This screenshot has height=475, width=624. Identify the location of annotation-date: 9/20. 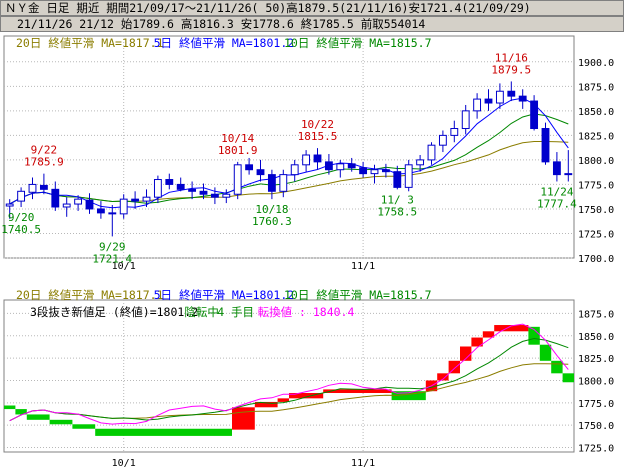
(21, 217).